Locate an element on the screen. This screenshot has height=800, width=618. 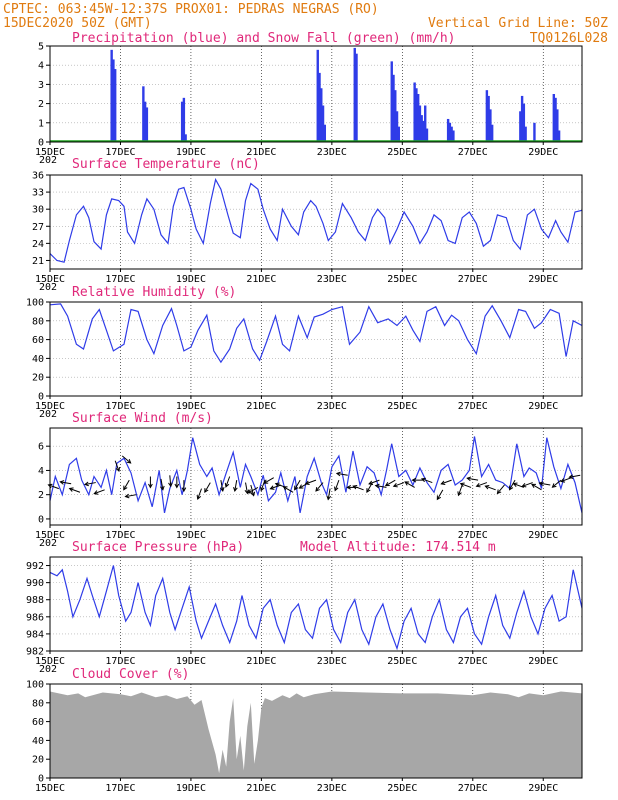
cloud-xtick-label: 29DEC is located at coordinates (543, 788).